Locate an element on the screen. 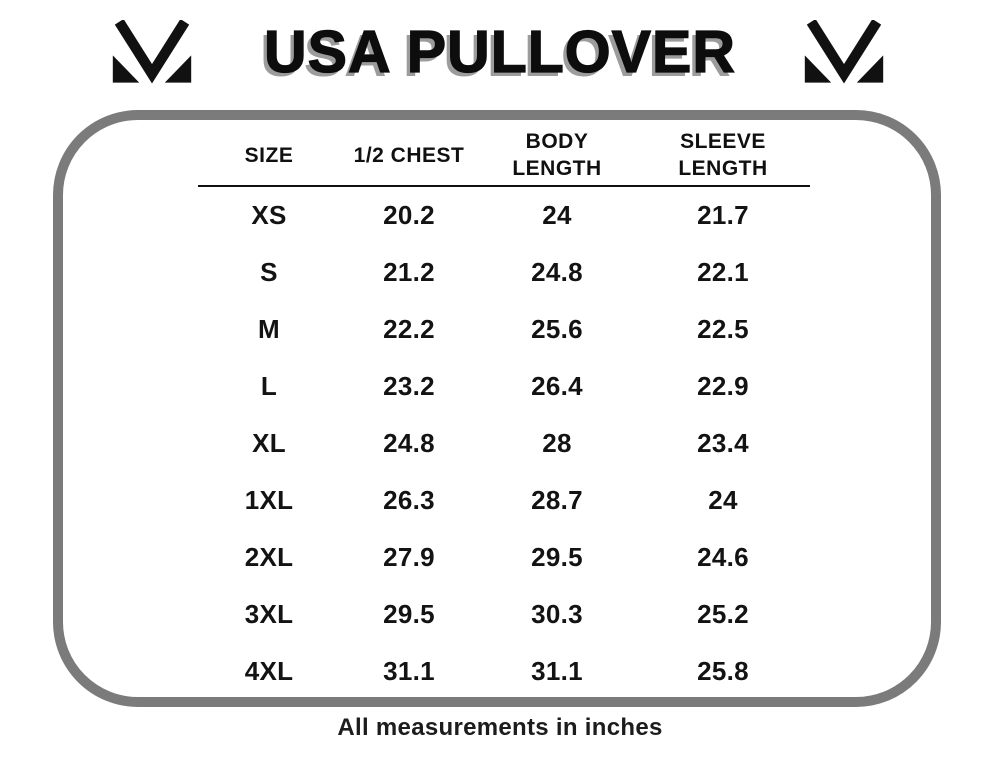  body-length-cell: 28 is located at coordinates (557, 443).